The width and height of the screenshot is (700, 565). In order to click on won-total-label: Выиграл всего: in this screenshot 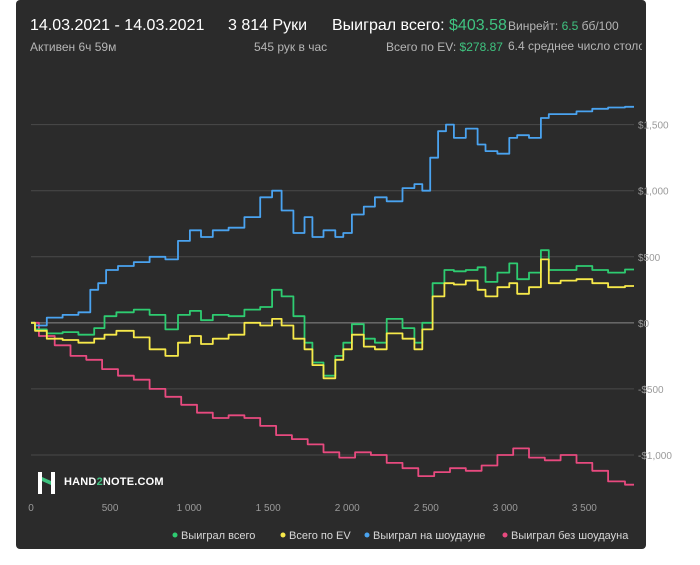, I will do `click(388, 25)`.